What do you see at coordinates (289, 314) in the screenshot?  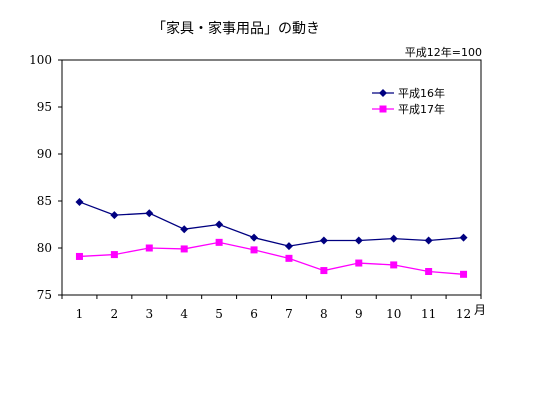 I see `x-tick-label: 7` at bounding box center [289, 314].